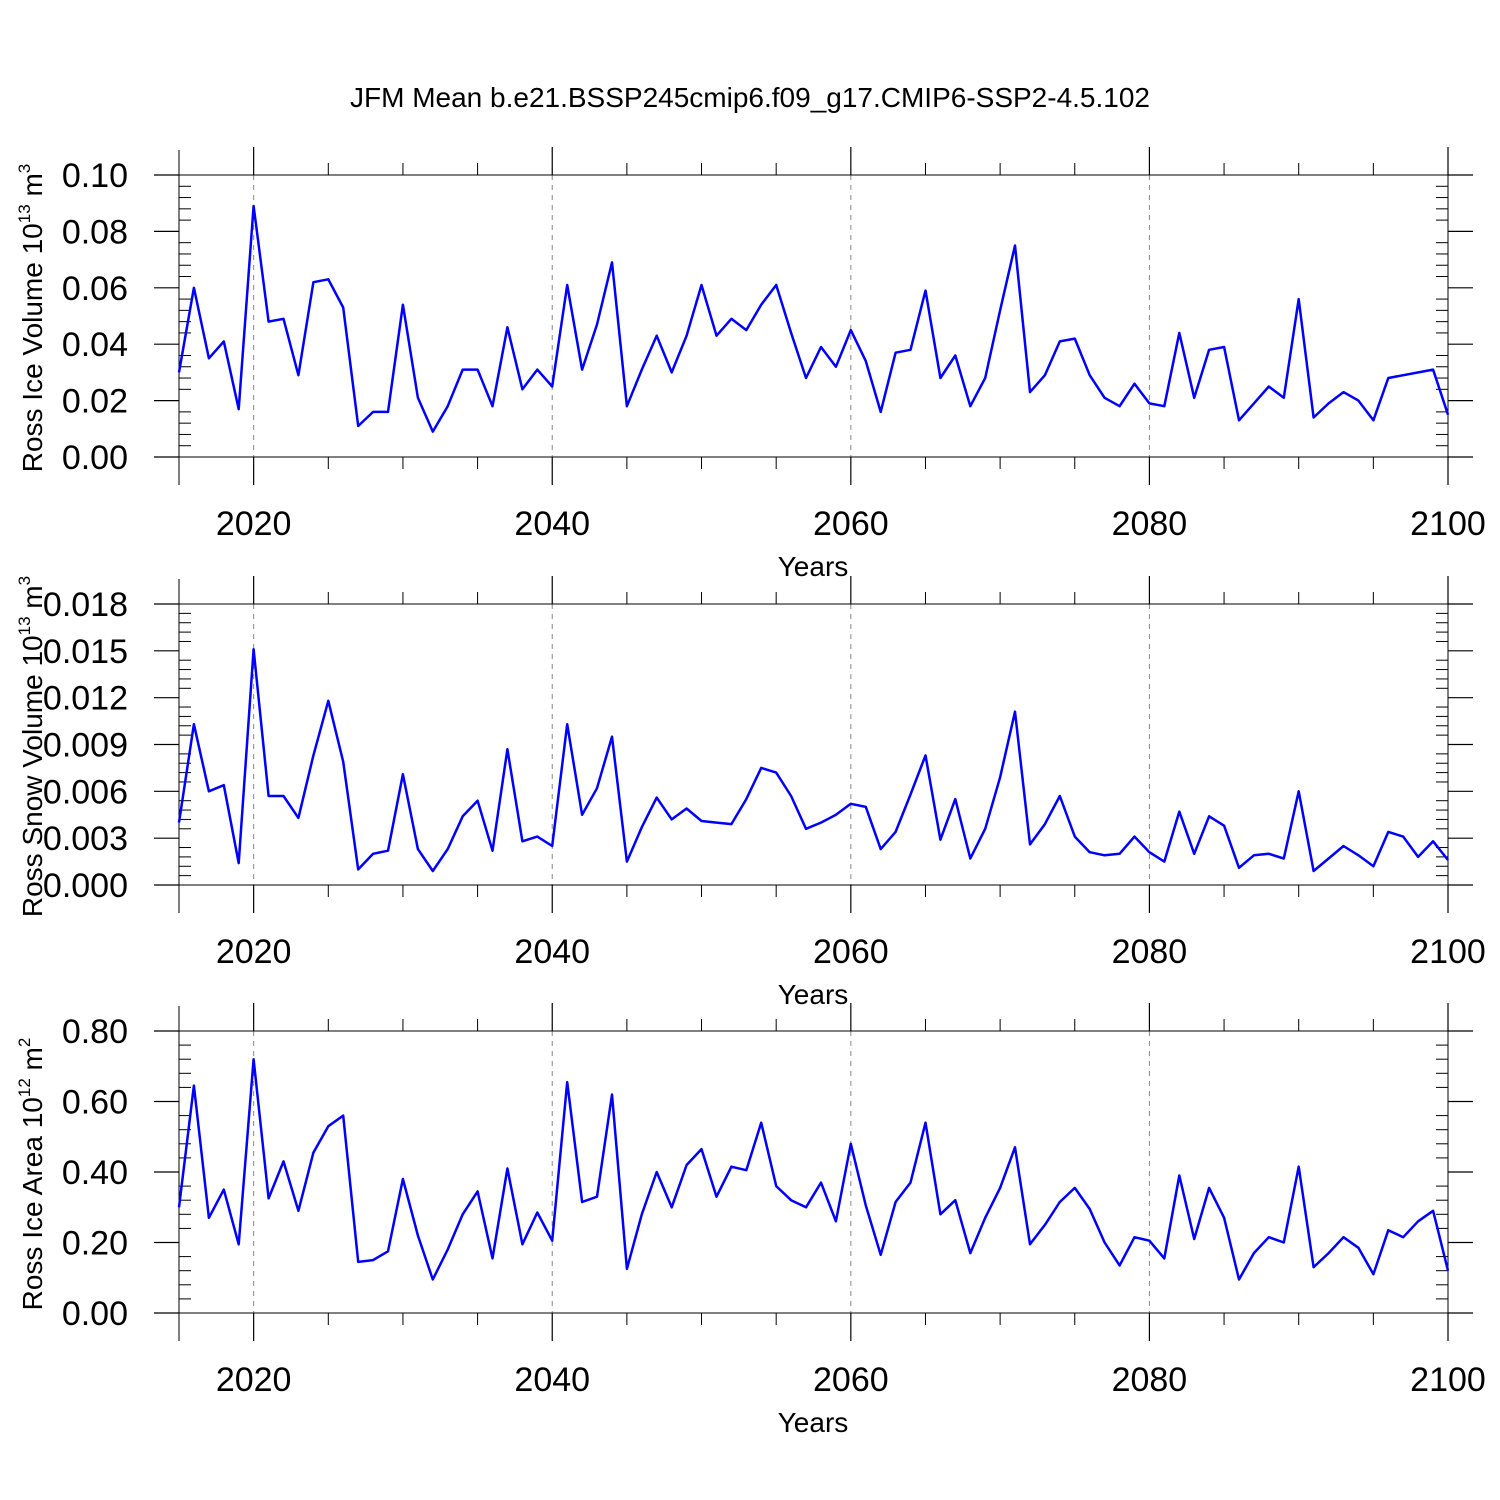 This screenshot has height=1500, width=1500. What do you see at coordinates (24, 1042) in the screenshot?
I see `y-axis-label-part: 2` at bounding box center [24, 1042].